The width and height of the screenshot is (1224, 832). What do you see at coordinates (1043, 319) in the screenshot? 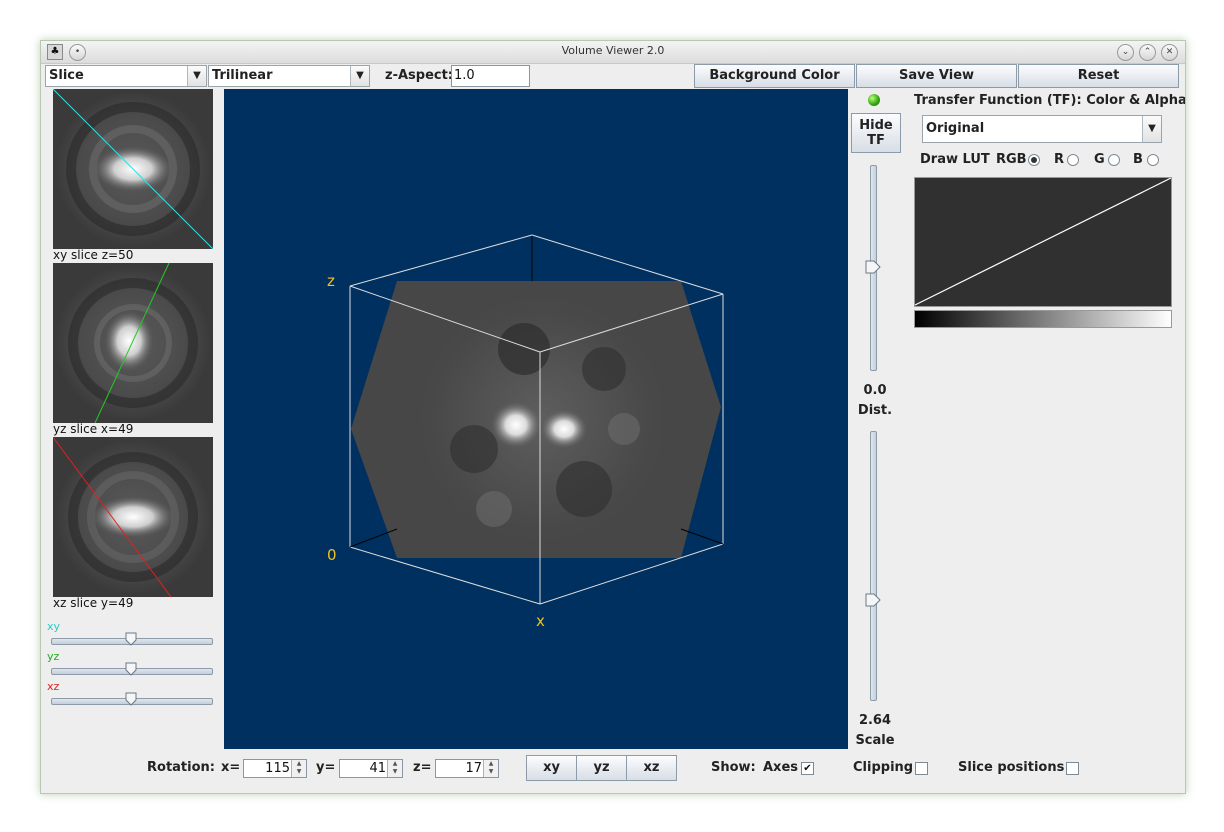
I see `lut-gradient-bar` at bounding box center [1043, 319].